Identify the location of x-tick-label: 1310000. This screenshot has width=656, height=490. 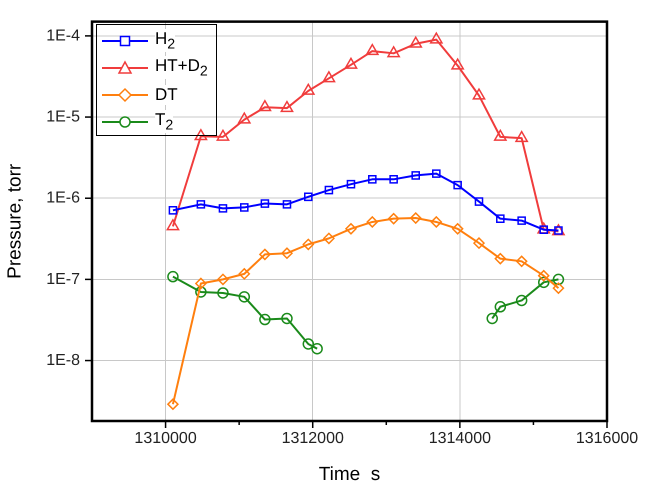
(165, 439).